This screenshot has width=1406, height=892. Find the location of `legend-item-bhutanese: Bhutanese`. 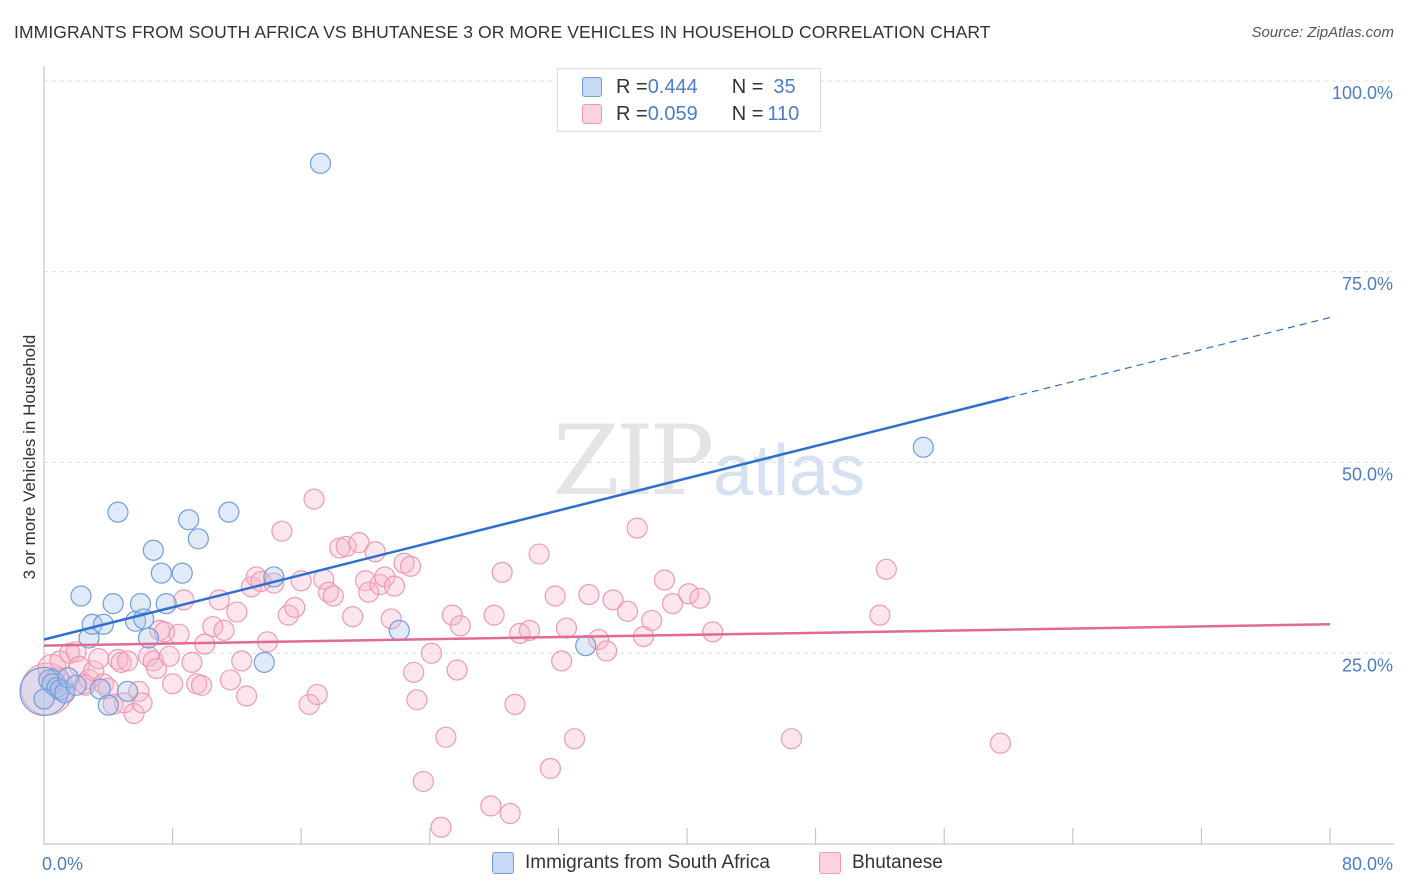

legend-item-bhutanese: Bhutanese is located at coordinates (881, 863).